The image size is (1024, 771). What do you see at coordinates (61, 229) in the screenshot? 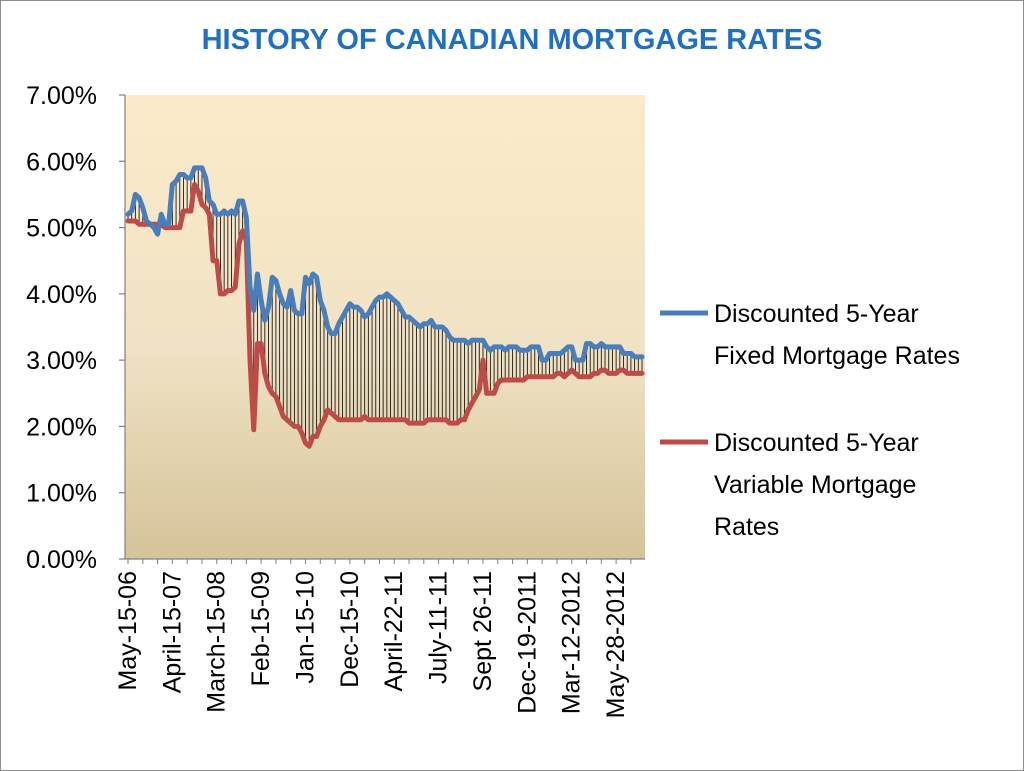
I see `y-tick-label: 5.00%` at bounding box center [61, 229].